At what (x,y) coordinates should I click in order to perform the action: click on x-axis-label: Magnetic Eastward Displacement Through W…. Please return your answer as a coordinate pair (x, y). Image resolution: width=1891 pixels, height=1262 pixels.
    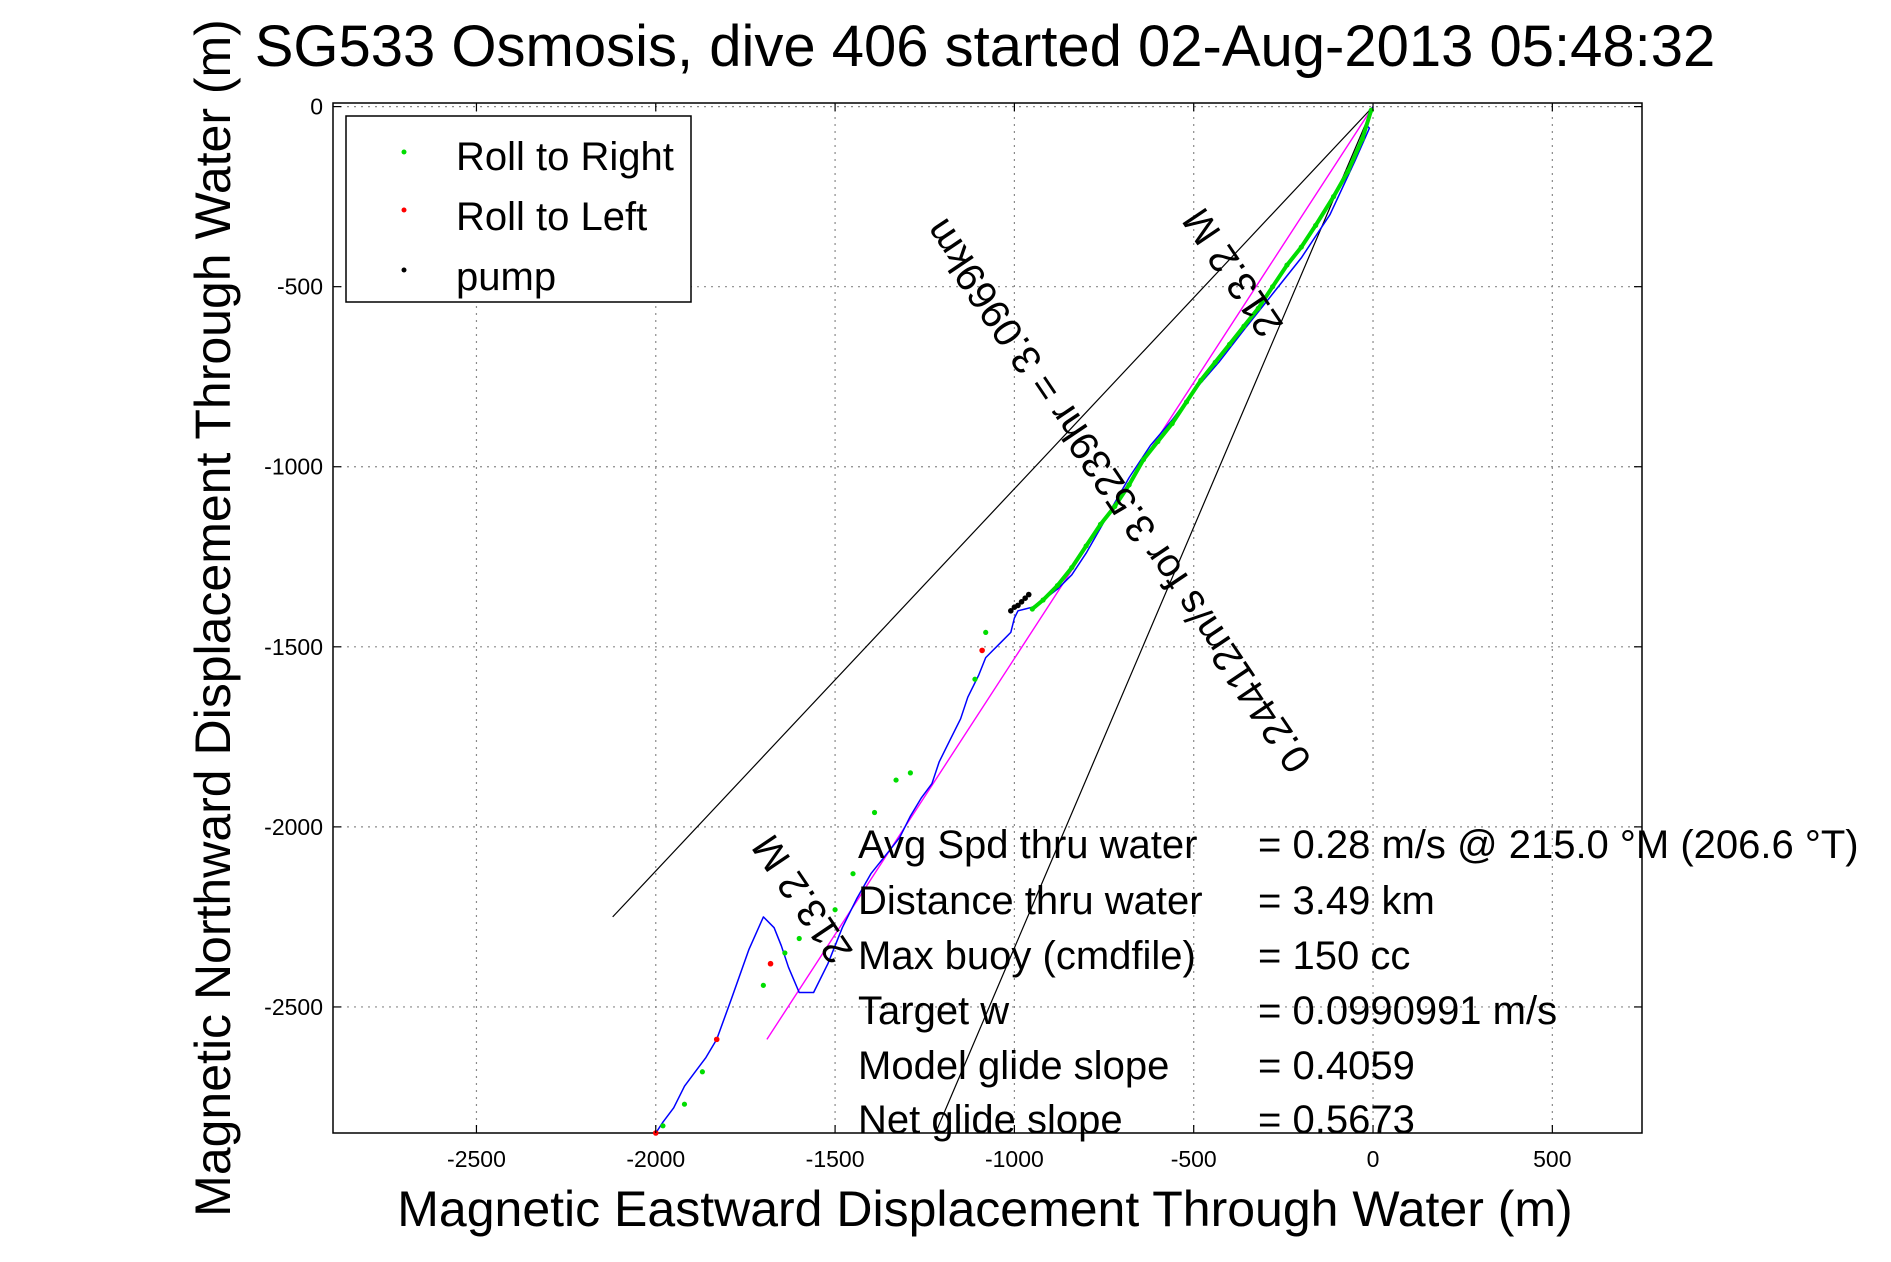
    Looking at the image, I should click on (984, 1209).